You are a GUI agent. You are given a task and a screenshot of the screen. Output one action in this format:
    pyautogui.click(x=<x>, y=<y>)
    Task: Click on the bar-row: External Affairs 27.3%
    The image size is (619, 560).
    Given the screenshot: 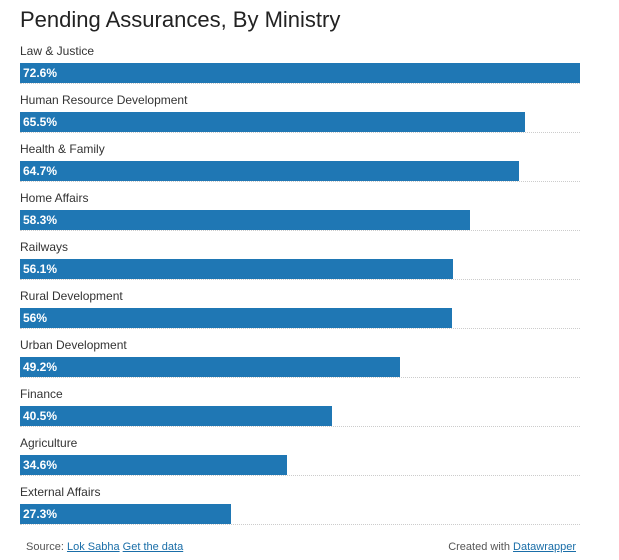 What is the action you would take?
    pyautogui.click(x=300, y=506)
    